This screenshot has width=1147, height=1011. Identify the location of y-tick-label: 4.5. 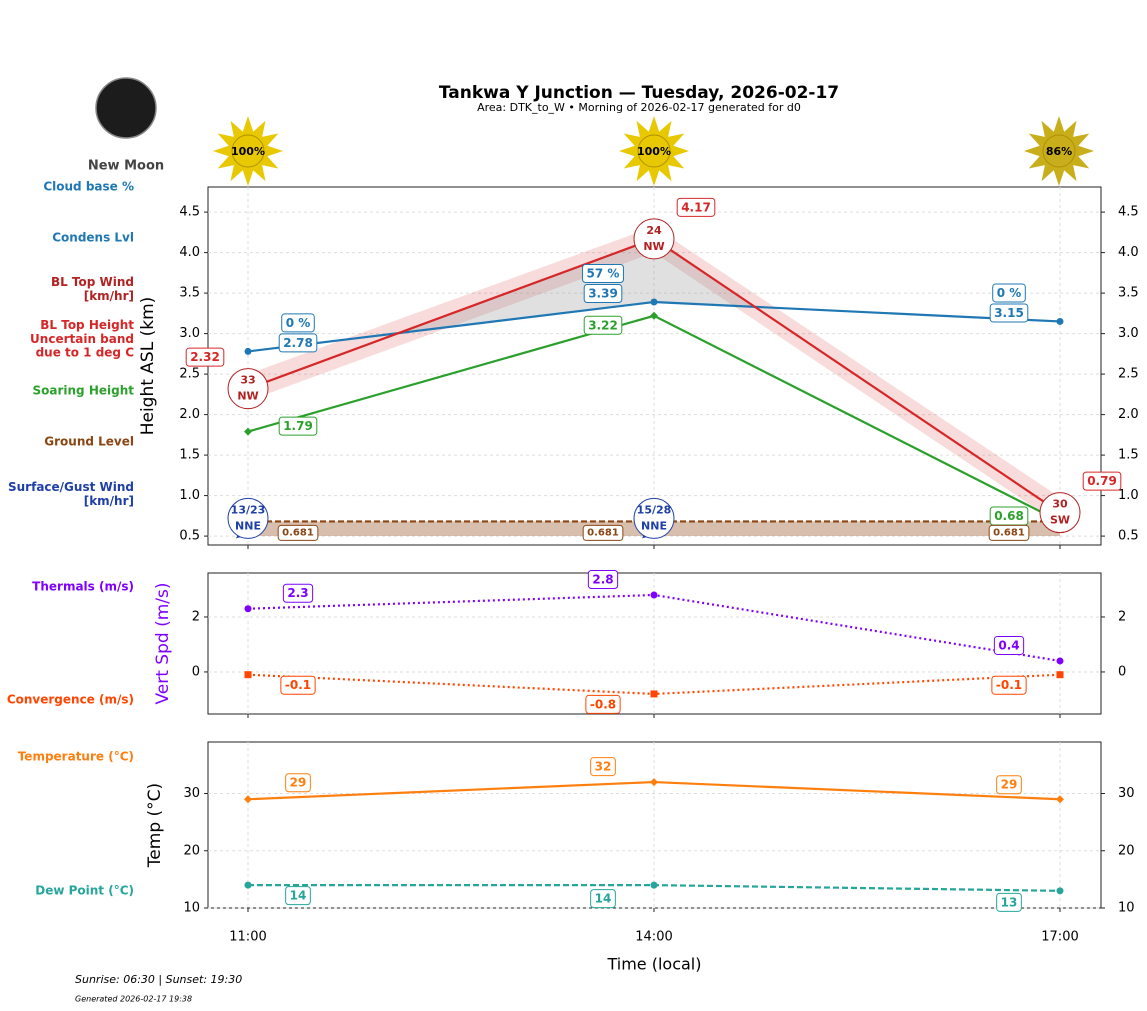
(1128, 212).